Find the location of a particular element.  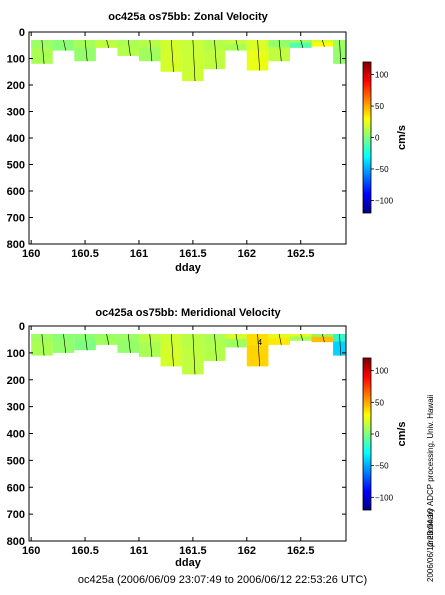

meridional-xlabel: dday is located at coordinates (188, 563).